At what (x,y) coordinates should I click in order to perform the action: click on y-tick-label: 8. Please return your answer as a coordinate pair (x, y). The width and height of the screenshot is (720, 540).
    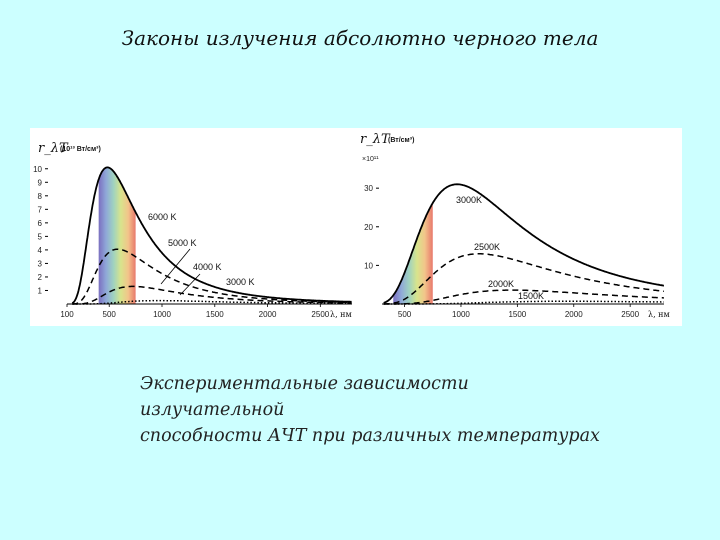
    Looking at the image, I should click on (40, 196).